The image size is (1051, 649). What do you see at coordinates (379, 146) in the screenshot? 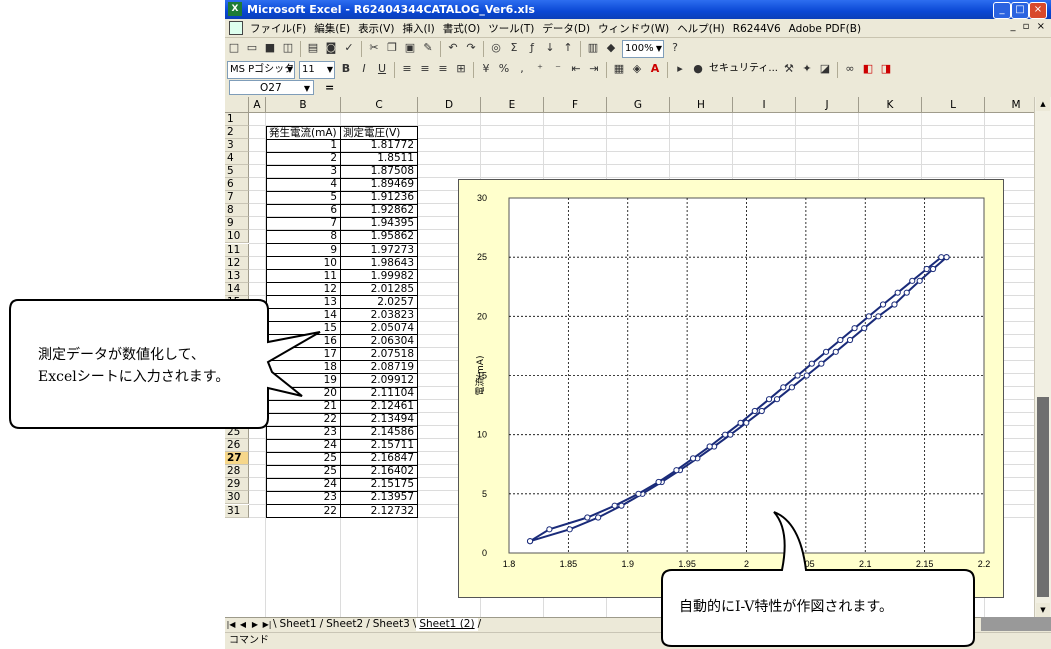
I see `voltage-cell: 1.81772` at bounding box center [379, 146].